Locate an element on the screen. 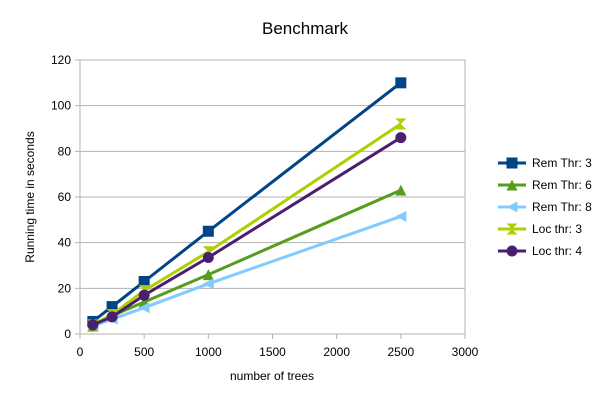 This screenshot has height=403, width=609. y-tick-label: 20 is located at coordinates (65, 288).